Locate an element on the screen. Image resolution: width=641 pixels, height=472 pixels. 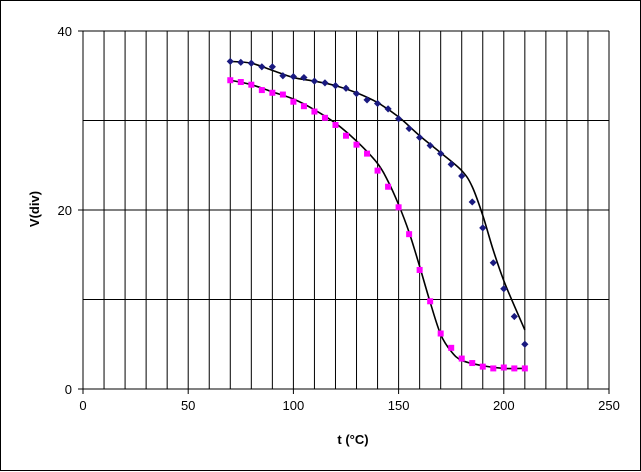
x-tick-label: 50 is located at coordinates (188, 405).